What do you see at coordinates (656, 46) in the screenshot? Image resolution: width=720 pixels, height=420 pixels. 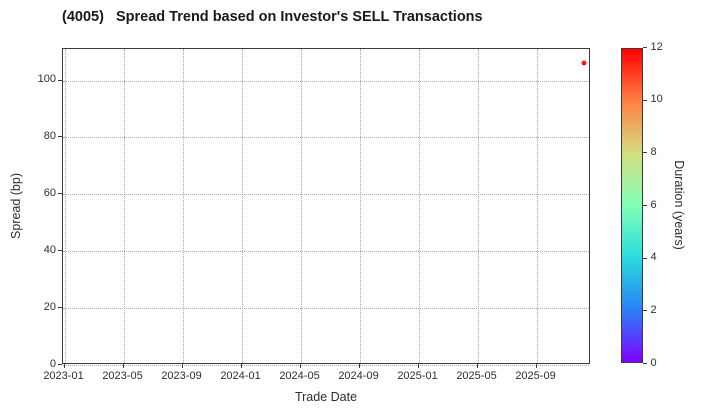 I see `colorbar-tick-label: 12` at bounding box center [656, 46].